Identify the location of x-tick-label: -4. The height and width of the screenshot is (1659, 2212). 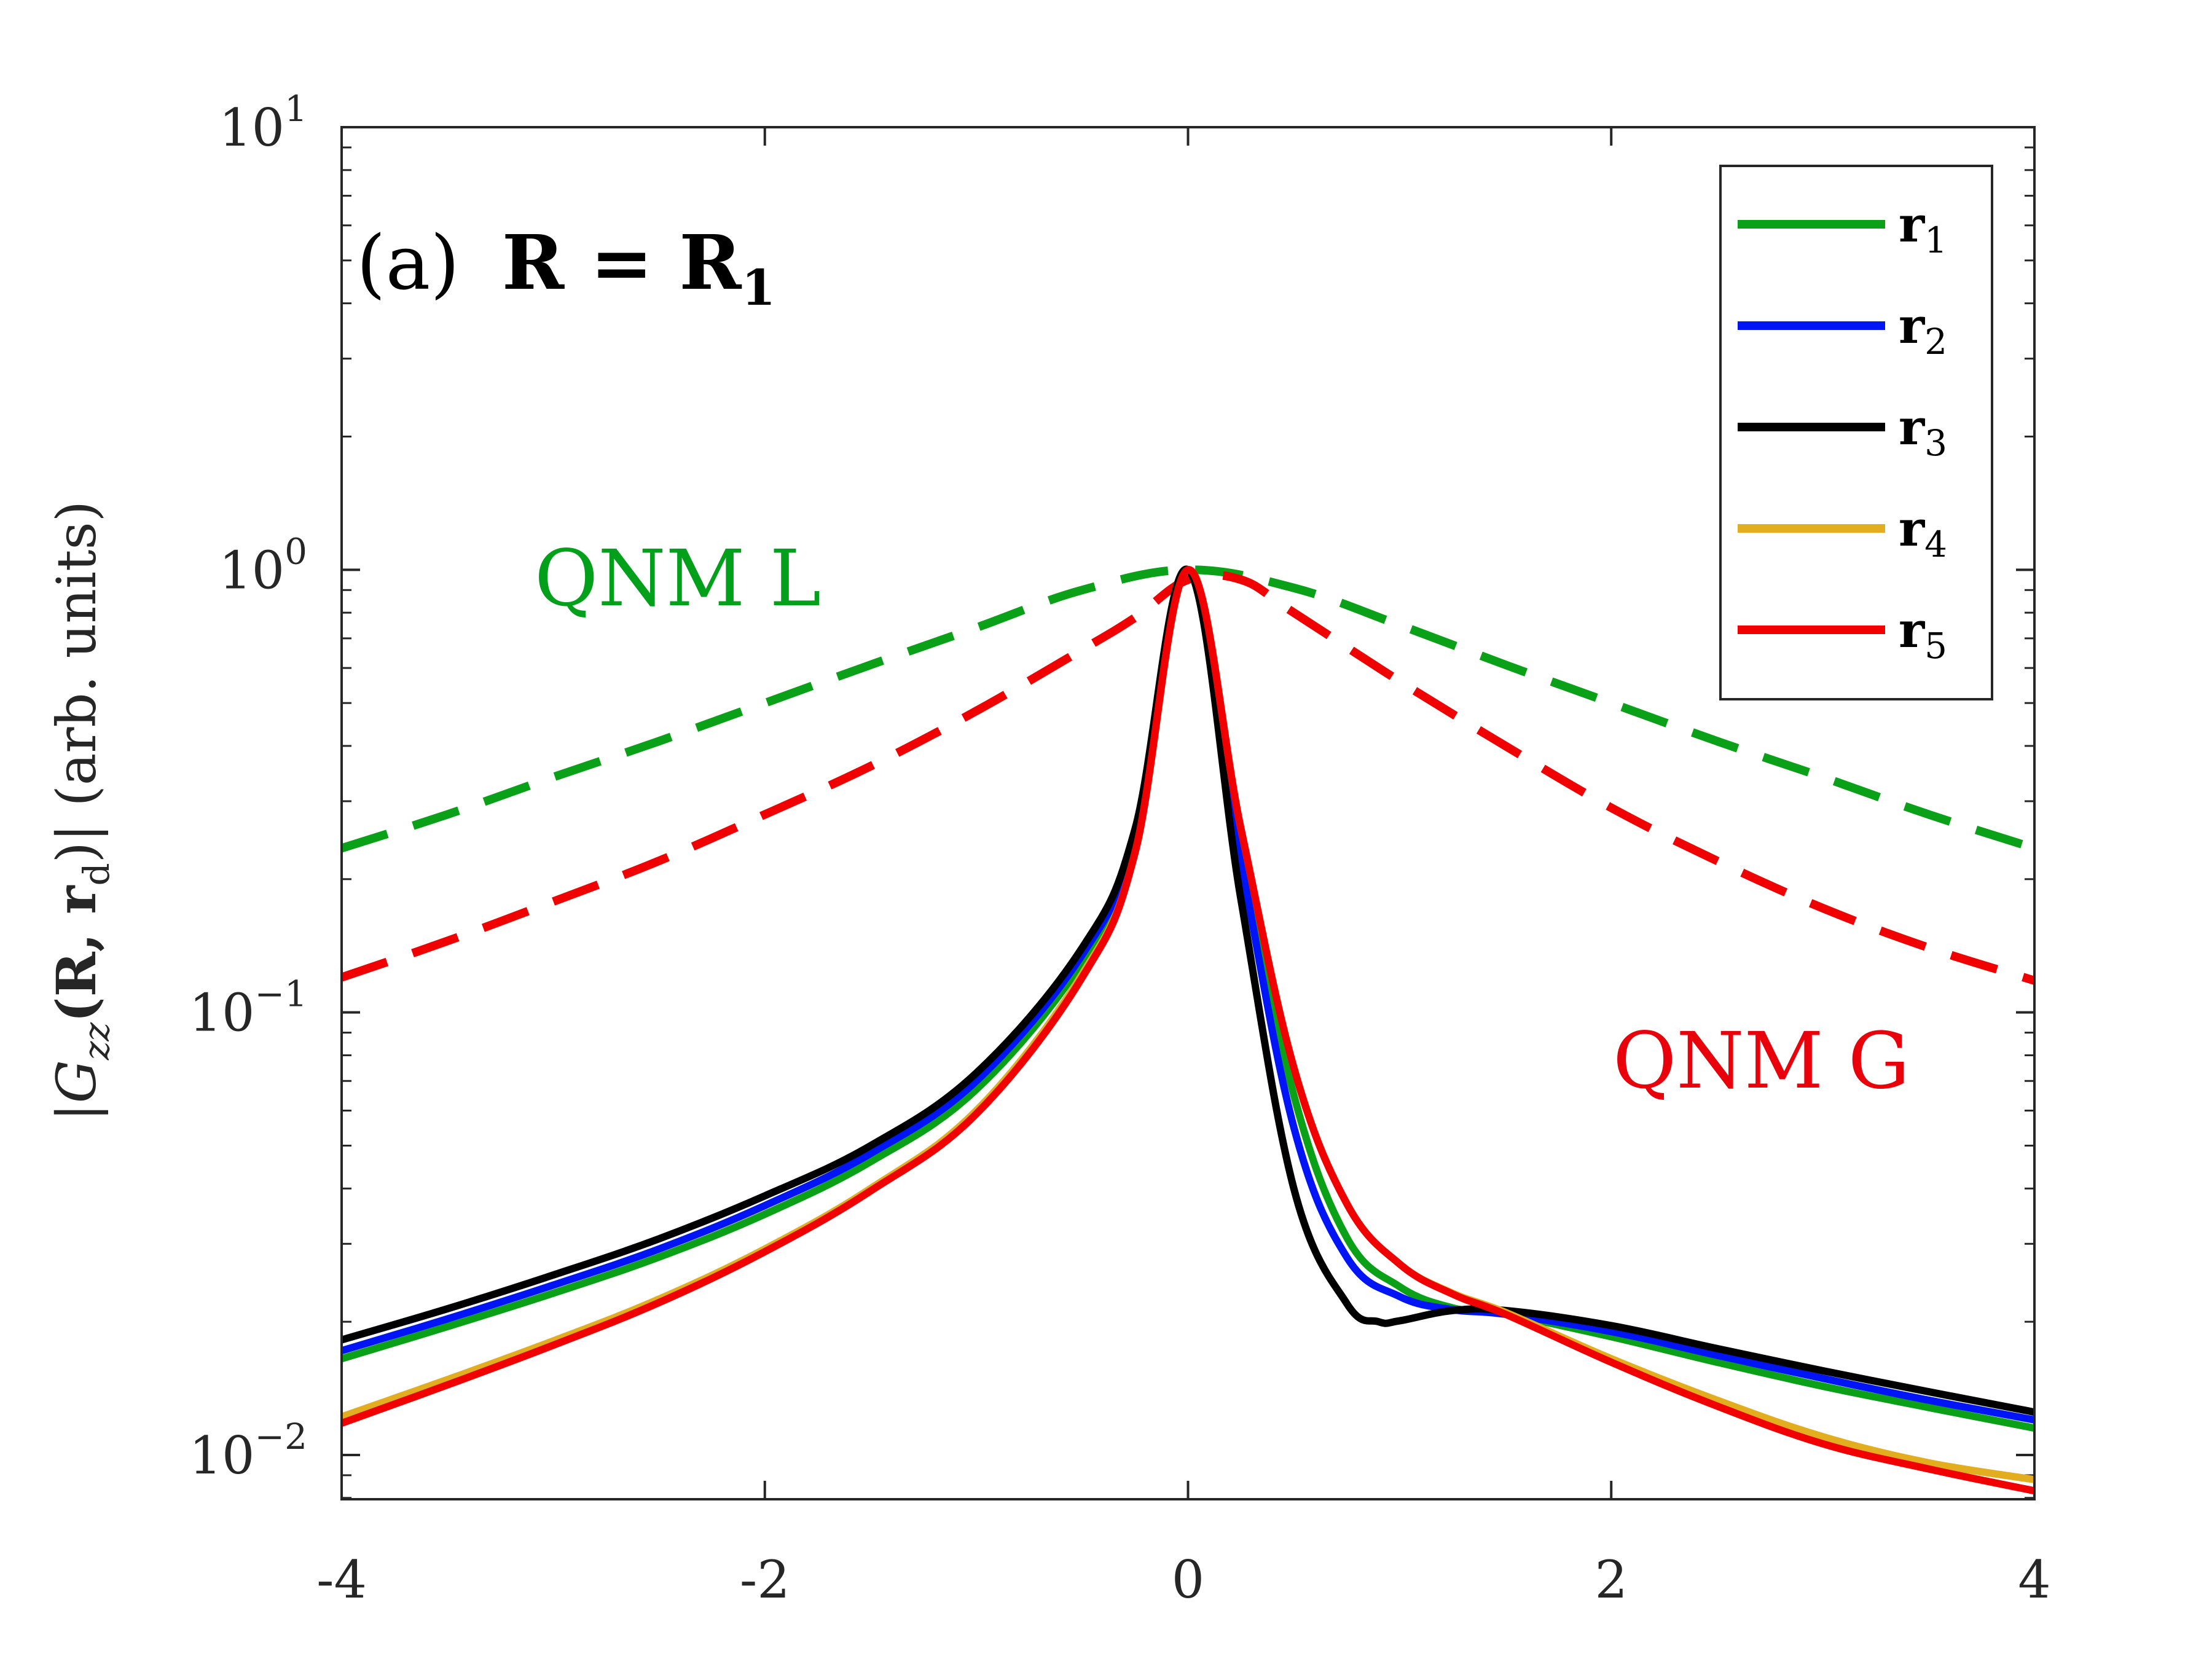
(341, 1580).